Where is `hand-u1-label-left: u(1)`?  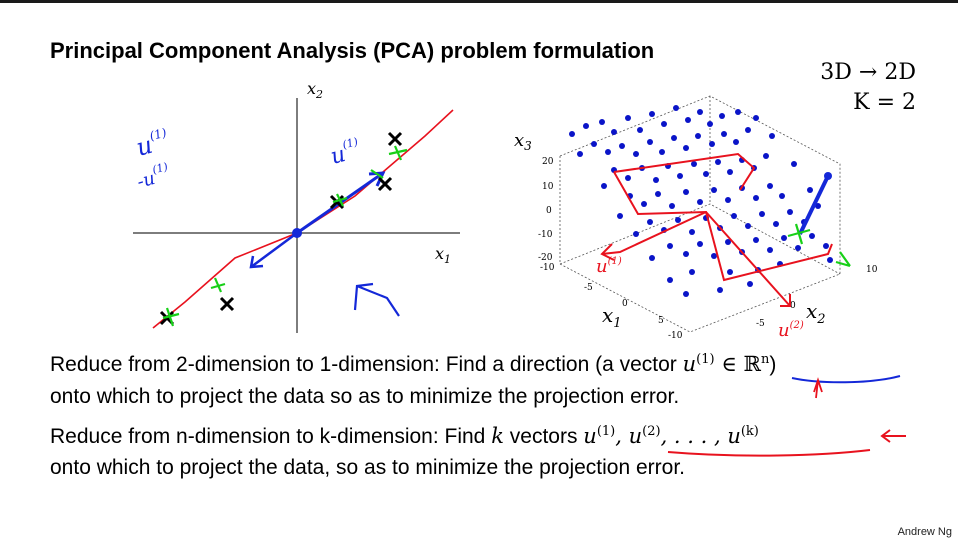
hand-u1-label-left: u(1) is located at coordinates (152, 143).